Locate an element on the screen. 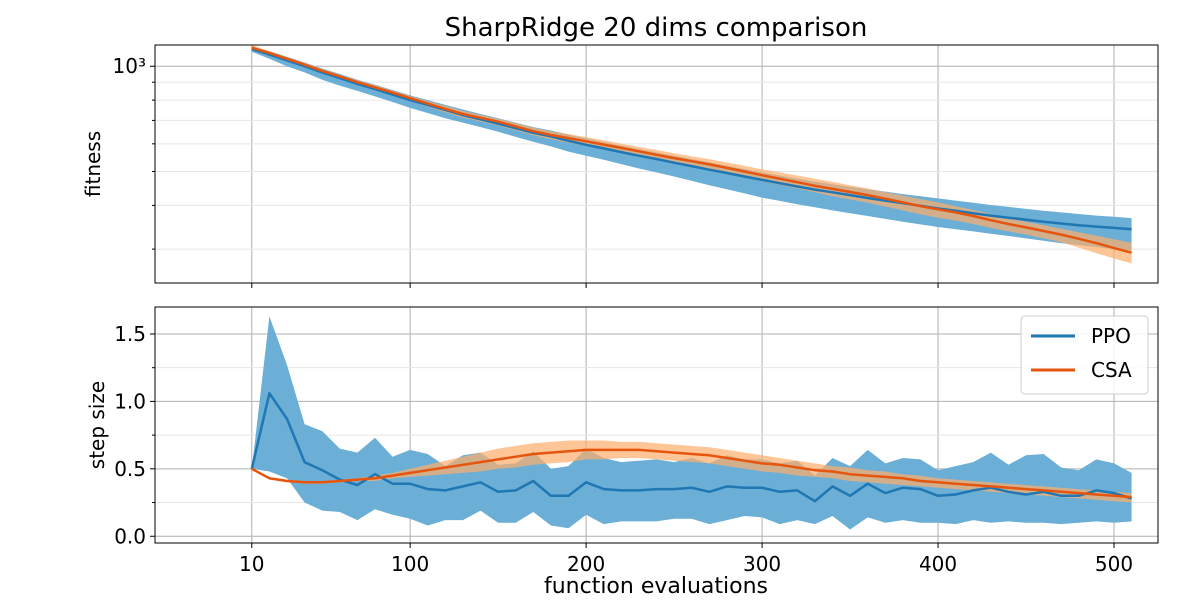 The image size is (1200, 600). x-tick-label: 100 is located at coordinates (410, 564).